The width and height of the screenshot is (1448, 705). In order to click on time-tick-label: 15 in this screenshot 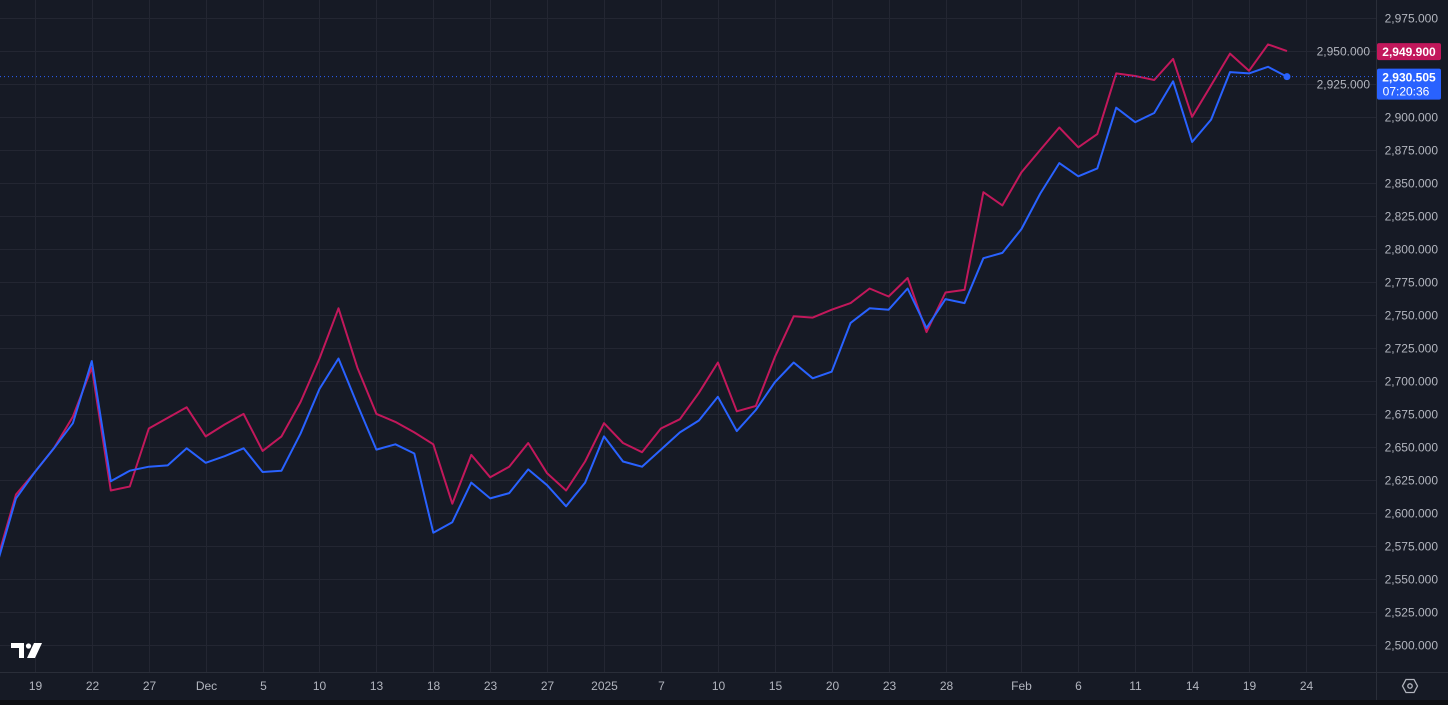, I will do `click(776, 686)`.